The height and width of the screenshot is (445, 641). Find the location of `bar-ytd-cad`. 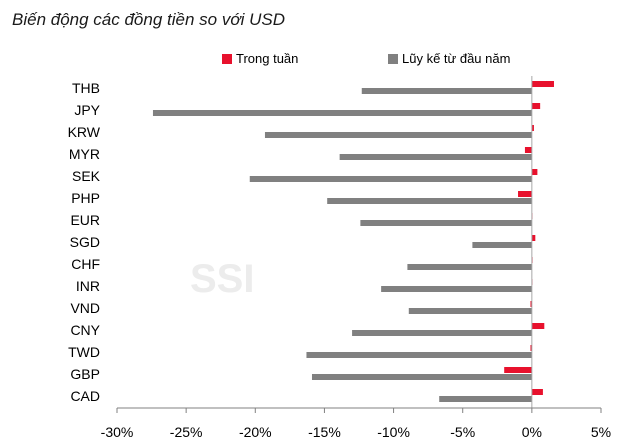

bar-ytd-cad is located at coordinates (485, 399).